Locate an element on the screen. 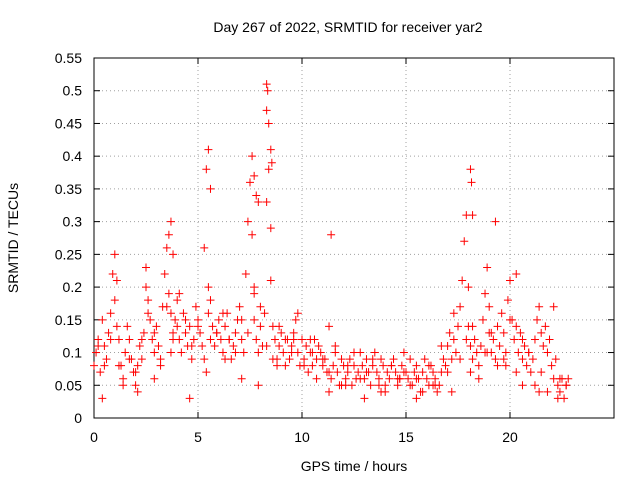 The height and width of the screenshot is (480, 640). x-tick-labels: 0 5 10 15 20 is located at coordinates (304, 437).